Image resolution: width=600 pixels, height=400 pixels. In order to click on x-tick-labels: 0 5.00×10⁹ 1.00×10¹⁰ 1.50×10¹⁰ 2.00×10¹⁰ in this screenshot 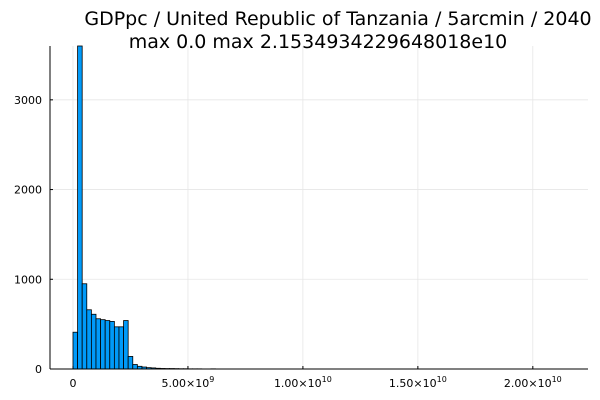, I will do `click(315, 378)`.